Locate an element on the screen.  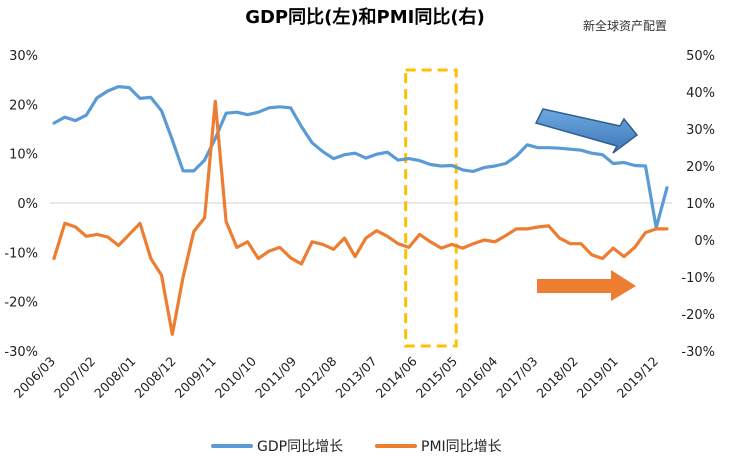
chart-title: GDP同比(左)和PMI同比(右) is located at coordinates (365, 17).